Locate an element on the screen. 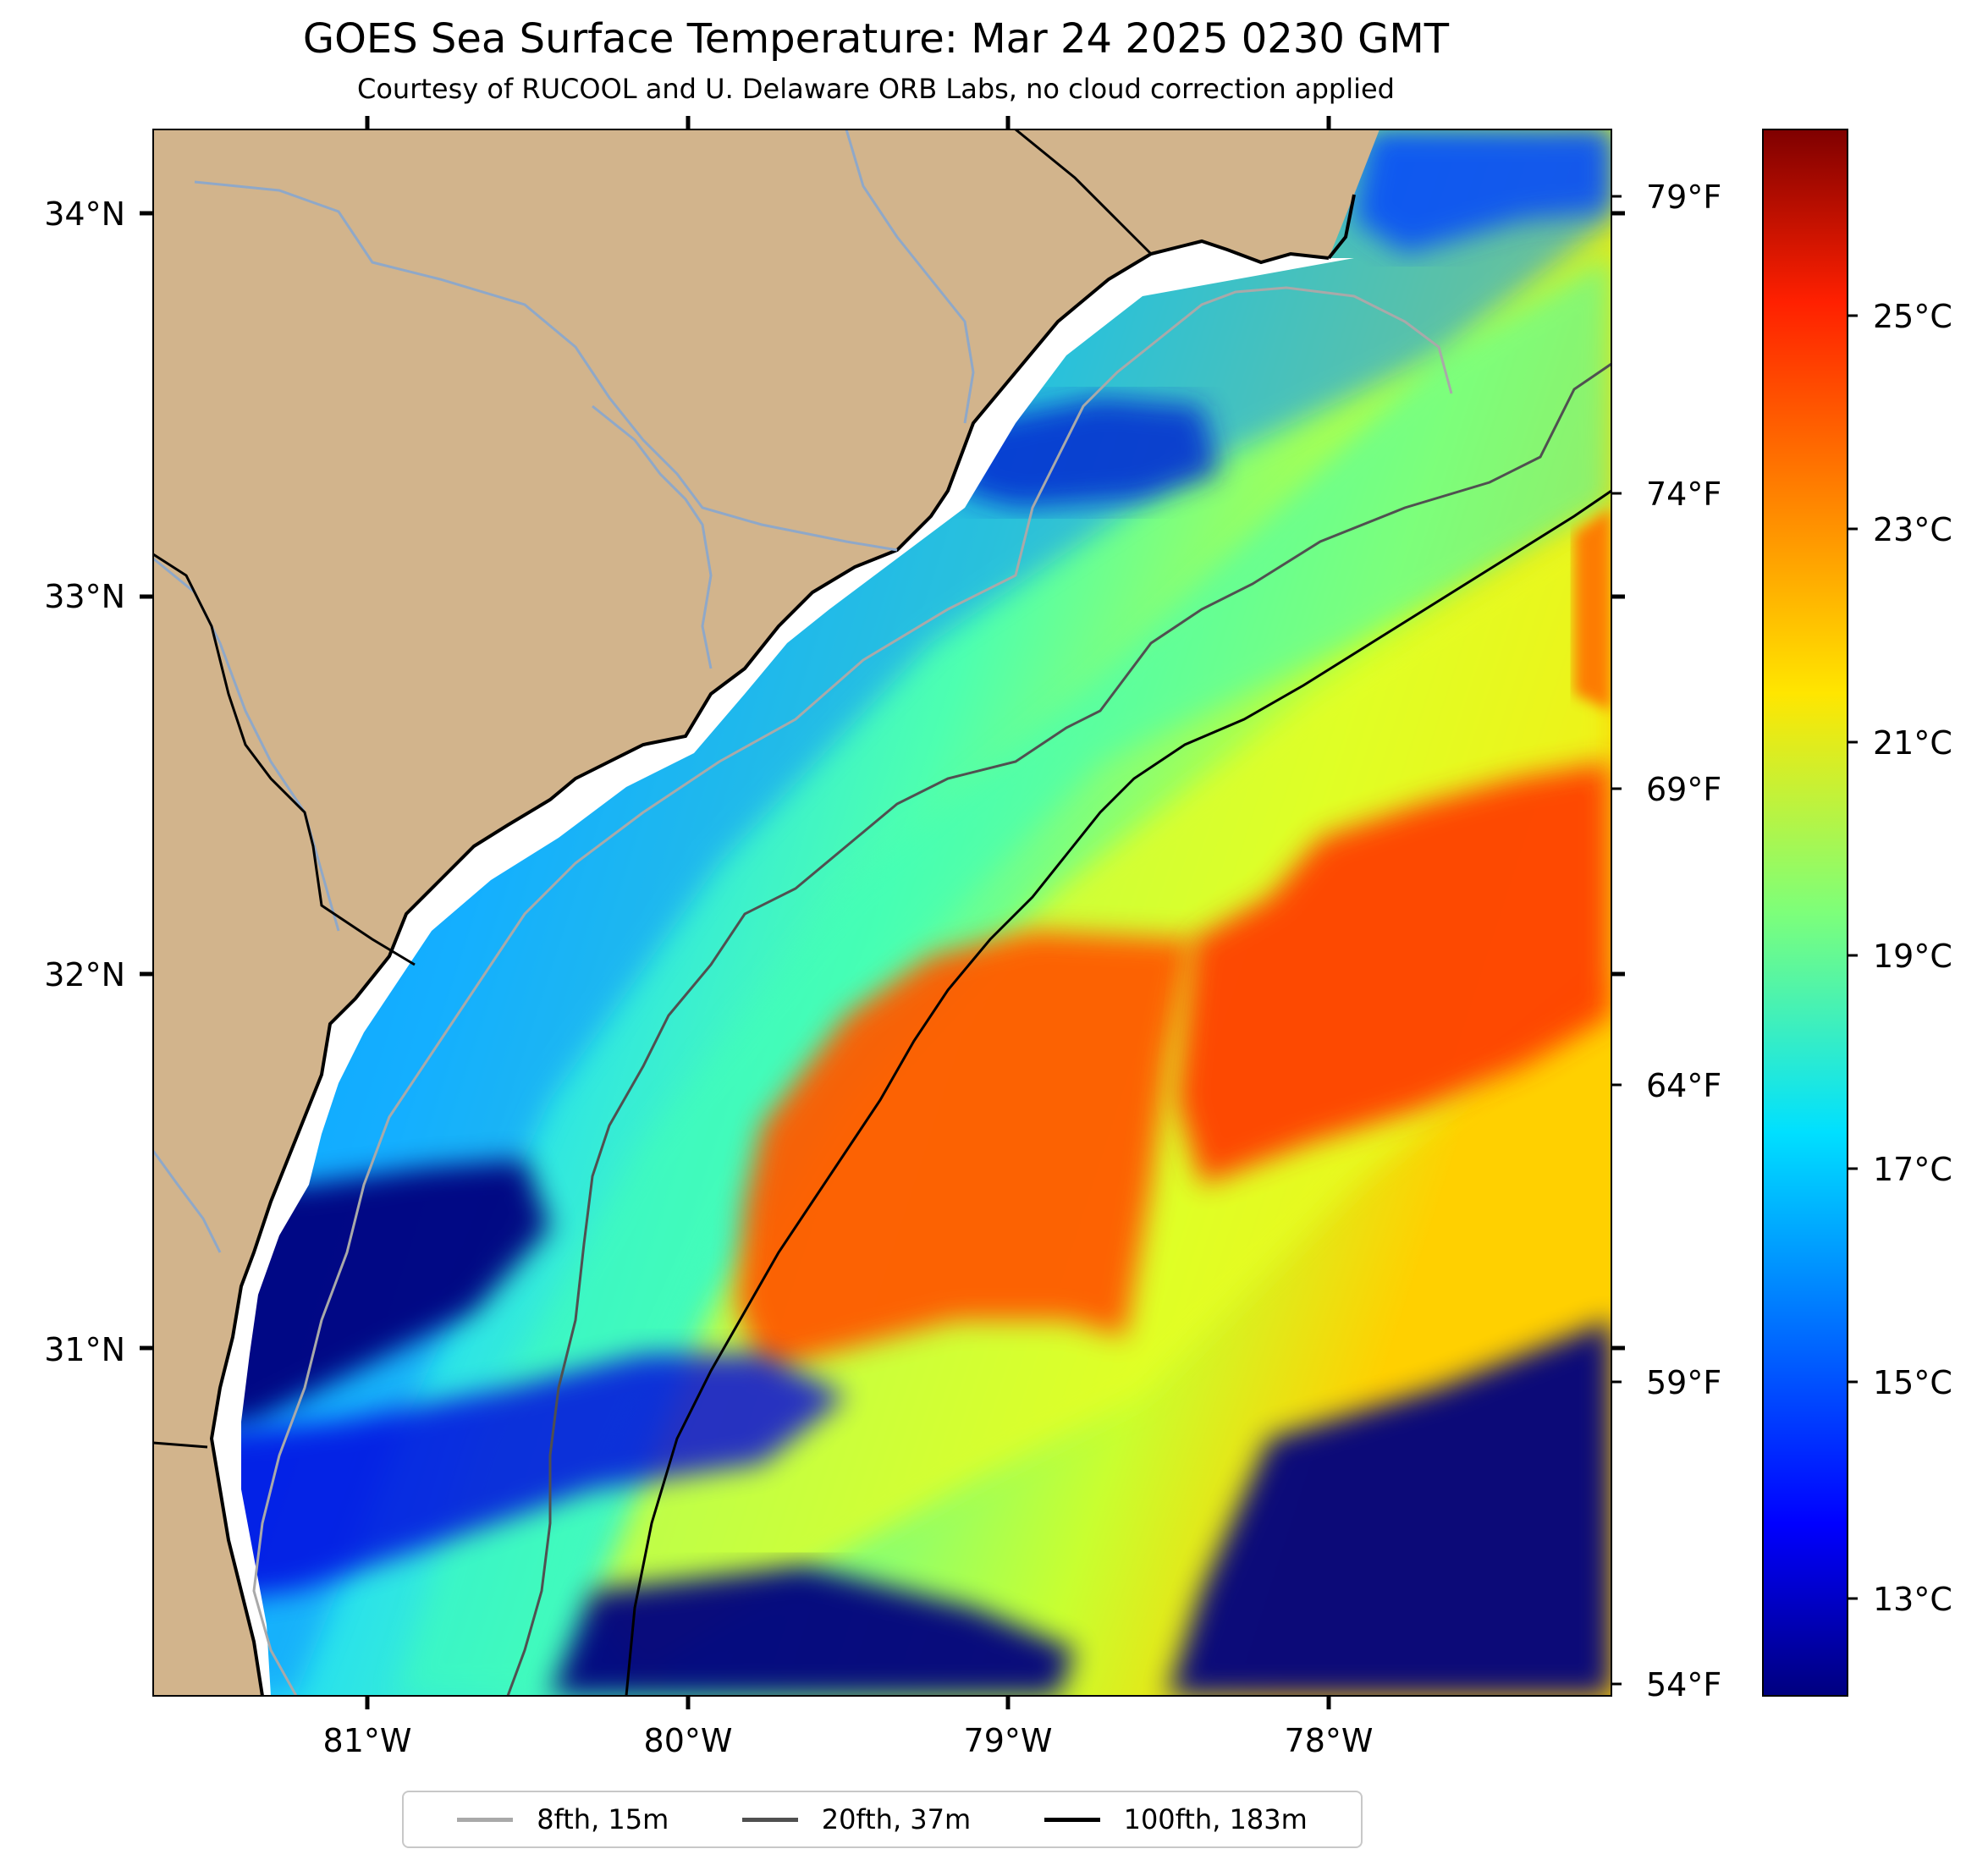 Image resolution: width=1988 pixels, height=1871 pixels. lat-labels: 34°N 33°N 32°N 31°N is located at coordinates (84, 782).